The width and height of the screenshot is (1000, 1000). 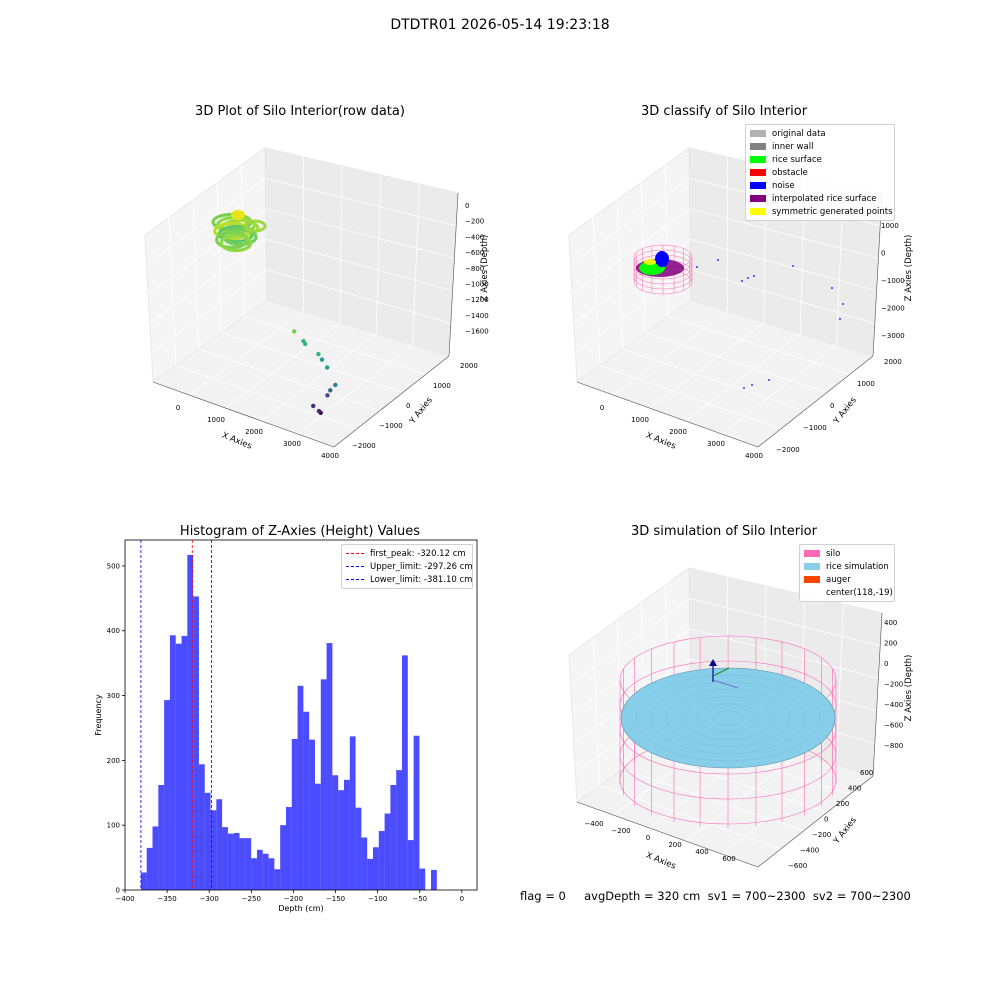 I want to click on histogram-bars, so click(x=288, y=722).